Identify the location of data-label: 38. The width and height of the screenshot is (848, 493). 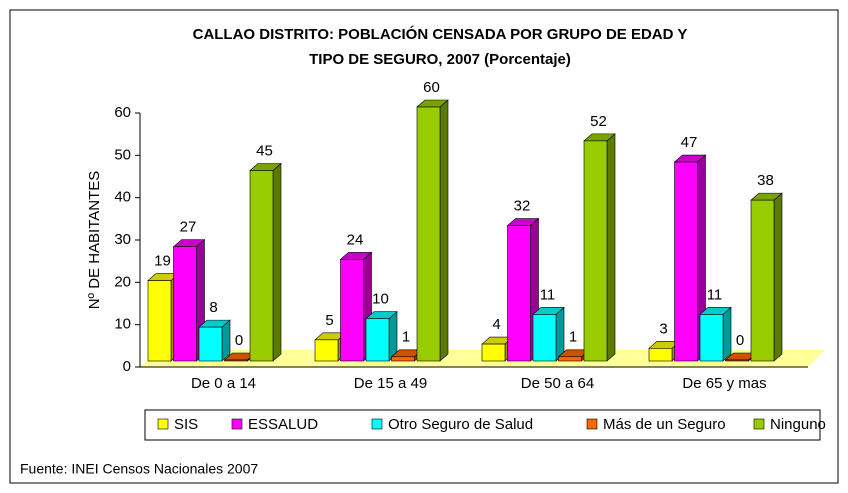
(765, 180).